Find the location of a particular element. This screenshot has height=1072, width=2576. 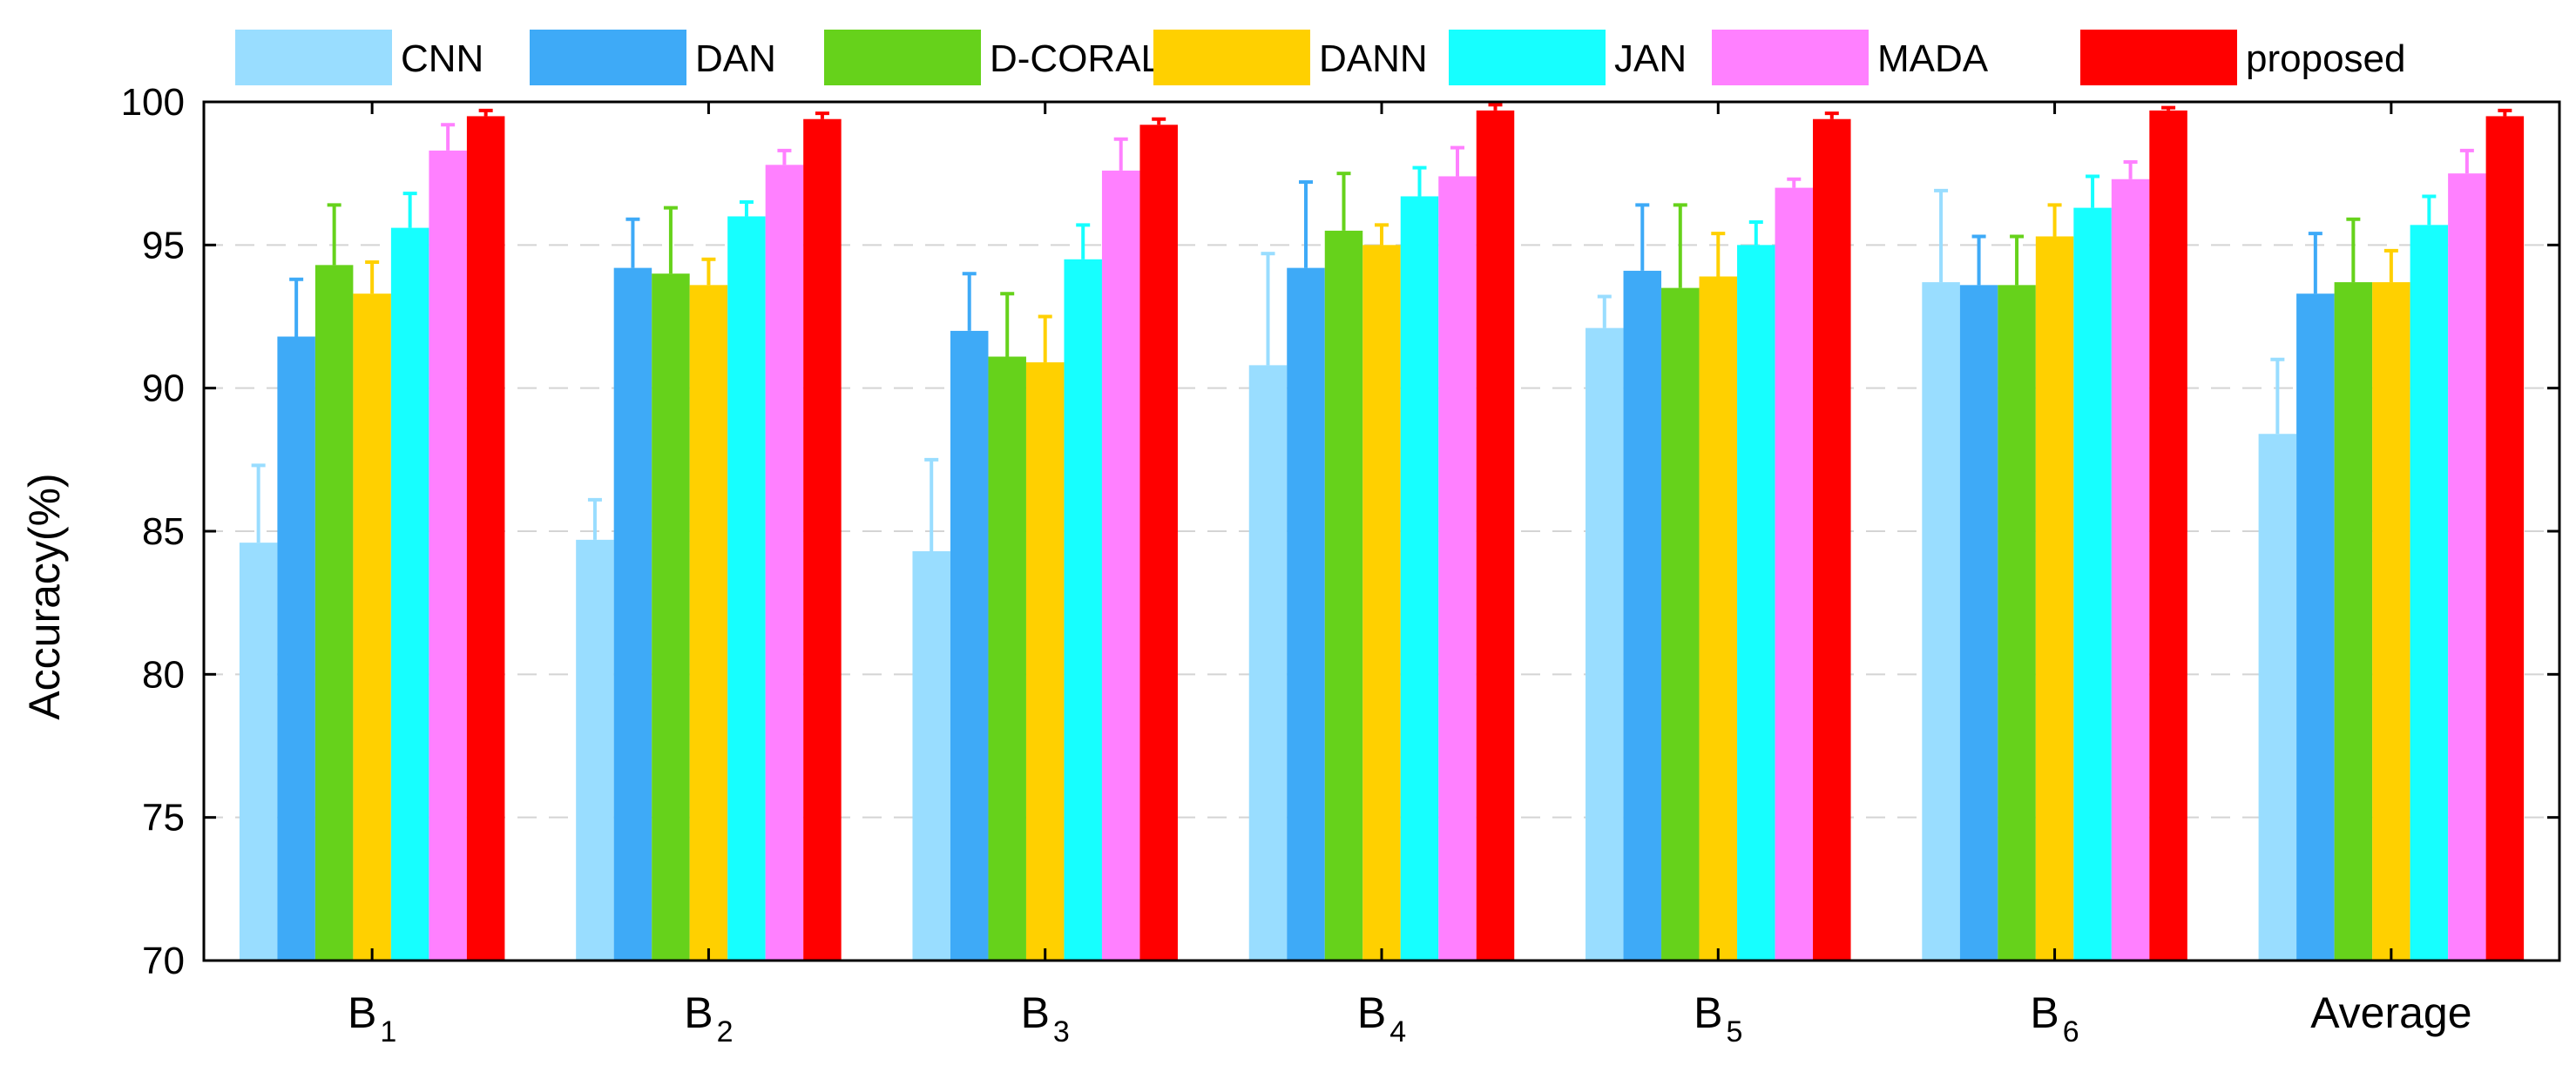

y-axis-title: Accuracy(%) is located at coordinates (44, 596).